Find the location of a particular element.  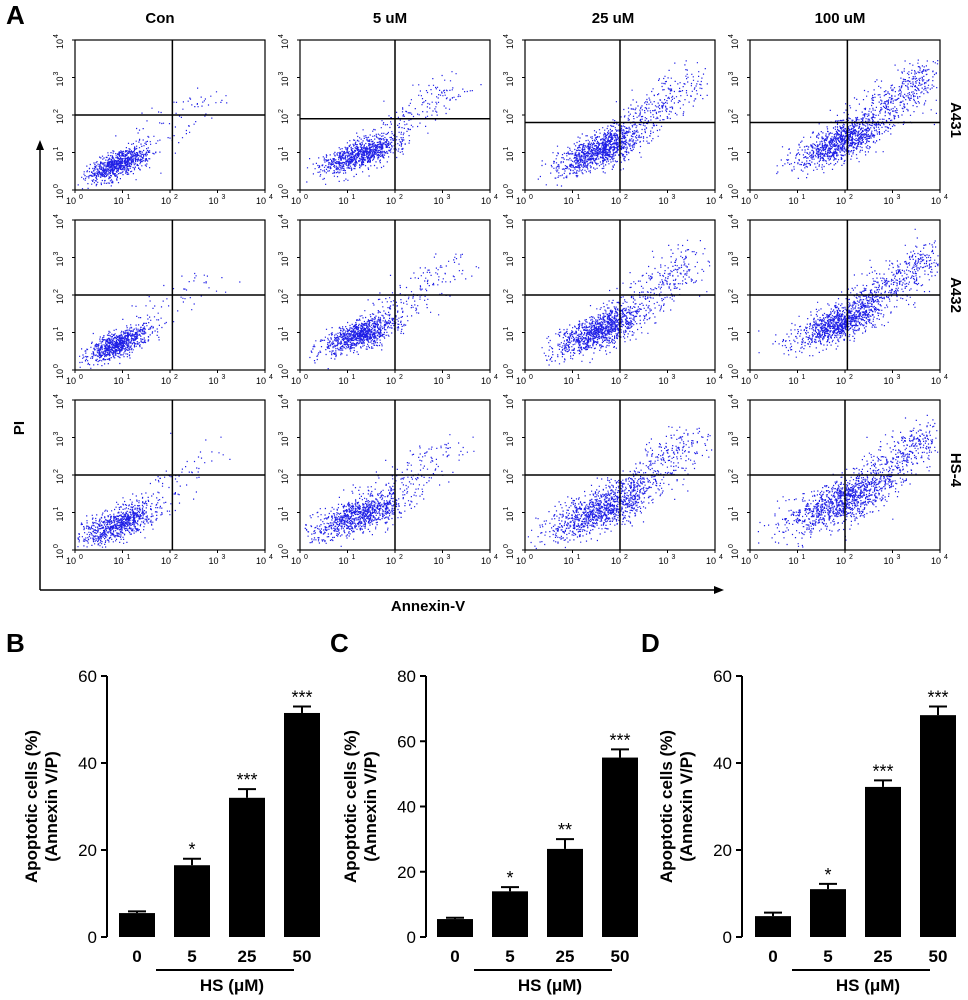

category-label: 5 is located at coordinates (191, 956).